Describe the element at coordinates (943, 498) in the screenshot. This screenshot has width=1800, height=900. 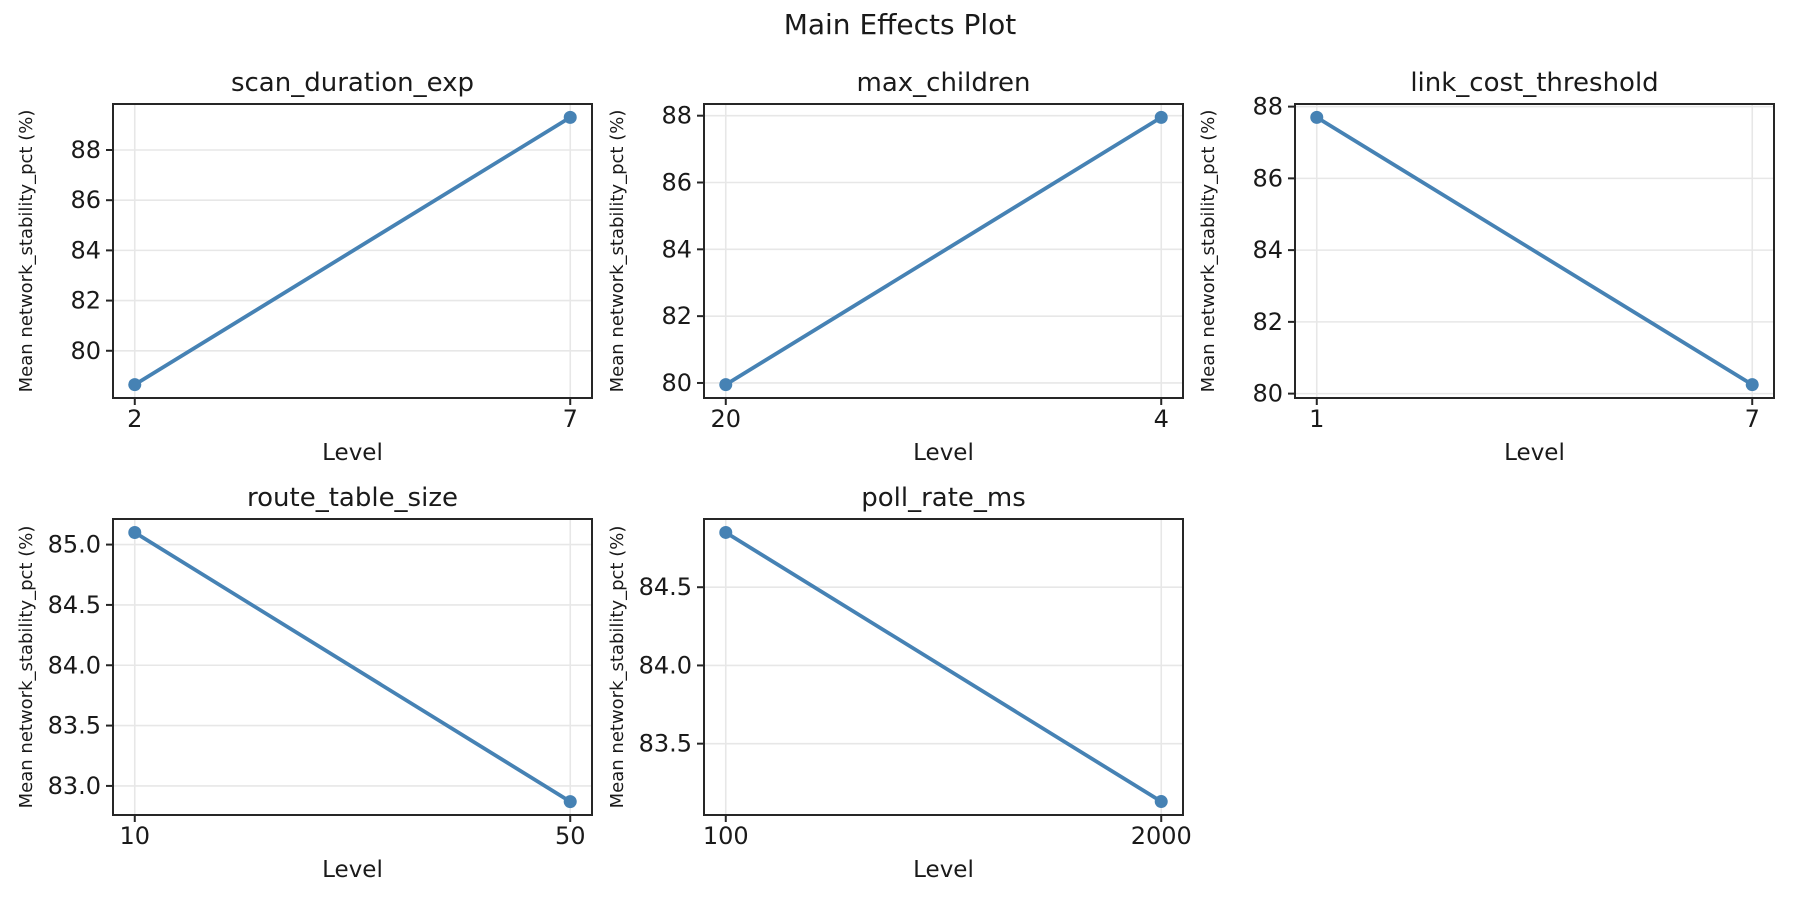
I see `axes-title: poll_rate_ms` at that location.